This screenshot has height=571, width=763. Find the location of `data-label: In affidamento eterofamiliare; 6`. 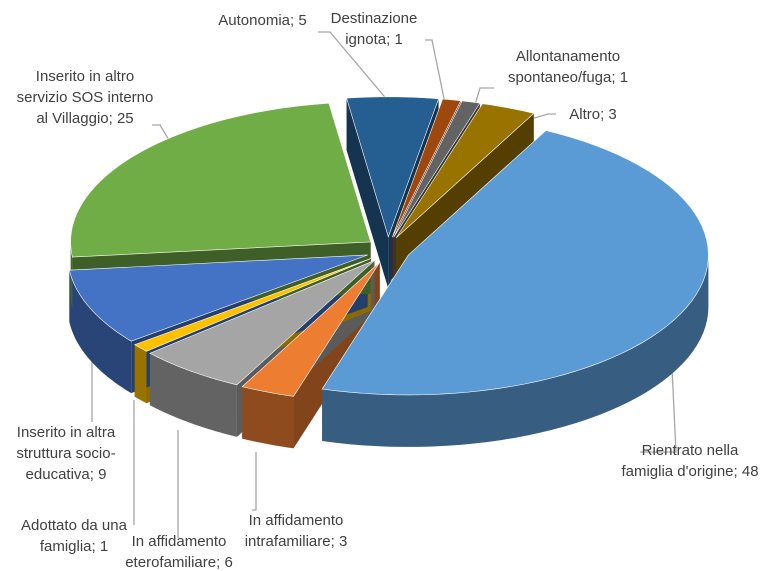

data-label: In affidamento eterofamiliare; 6 is located at coordinates (179, 551).